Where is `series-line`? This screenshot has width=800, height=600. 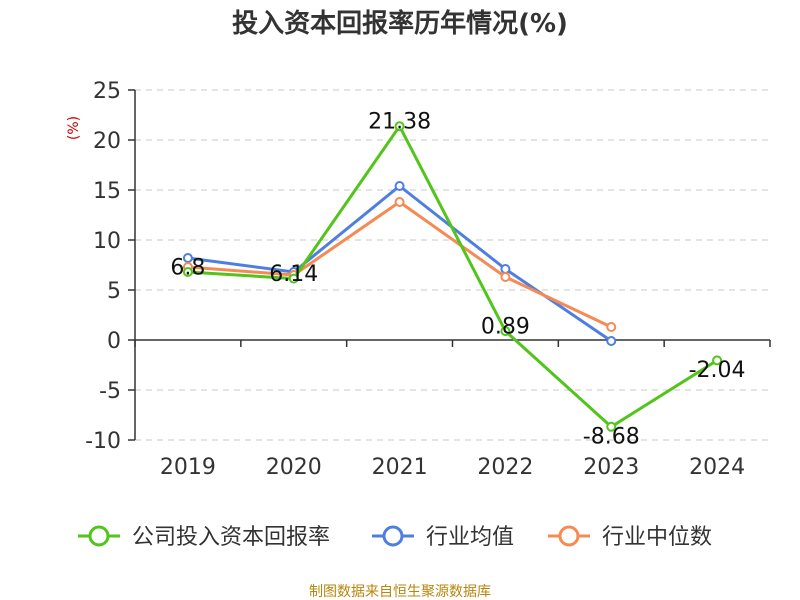
series-line is located at coordinates (400, 263).